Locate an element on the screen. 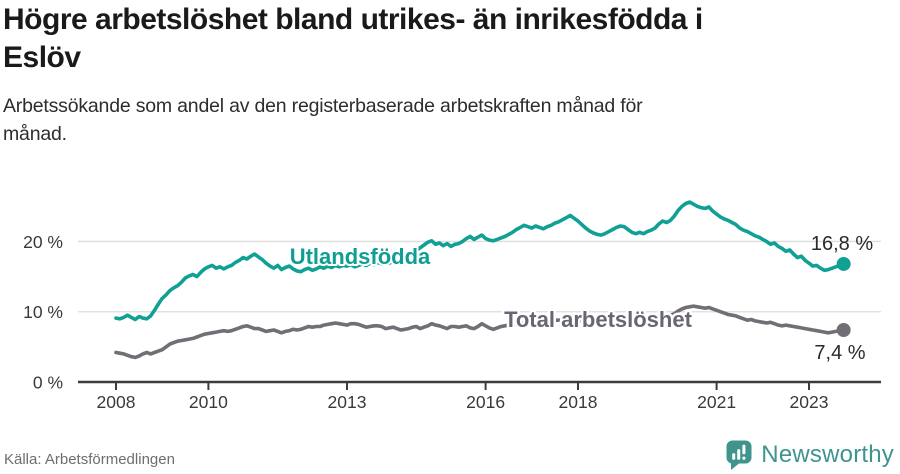  series-end-value-utlandsfodda: 16,8 % is located at coordinates (842, 244).